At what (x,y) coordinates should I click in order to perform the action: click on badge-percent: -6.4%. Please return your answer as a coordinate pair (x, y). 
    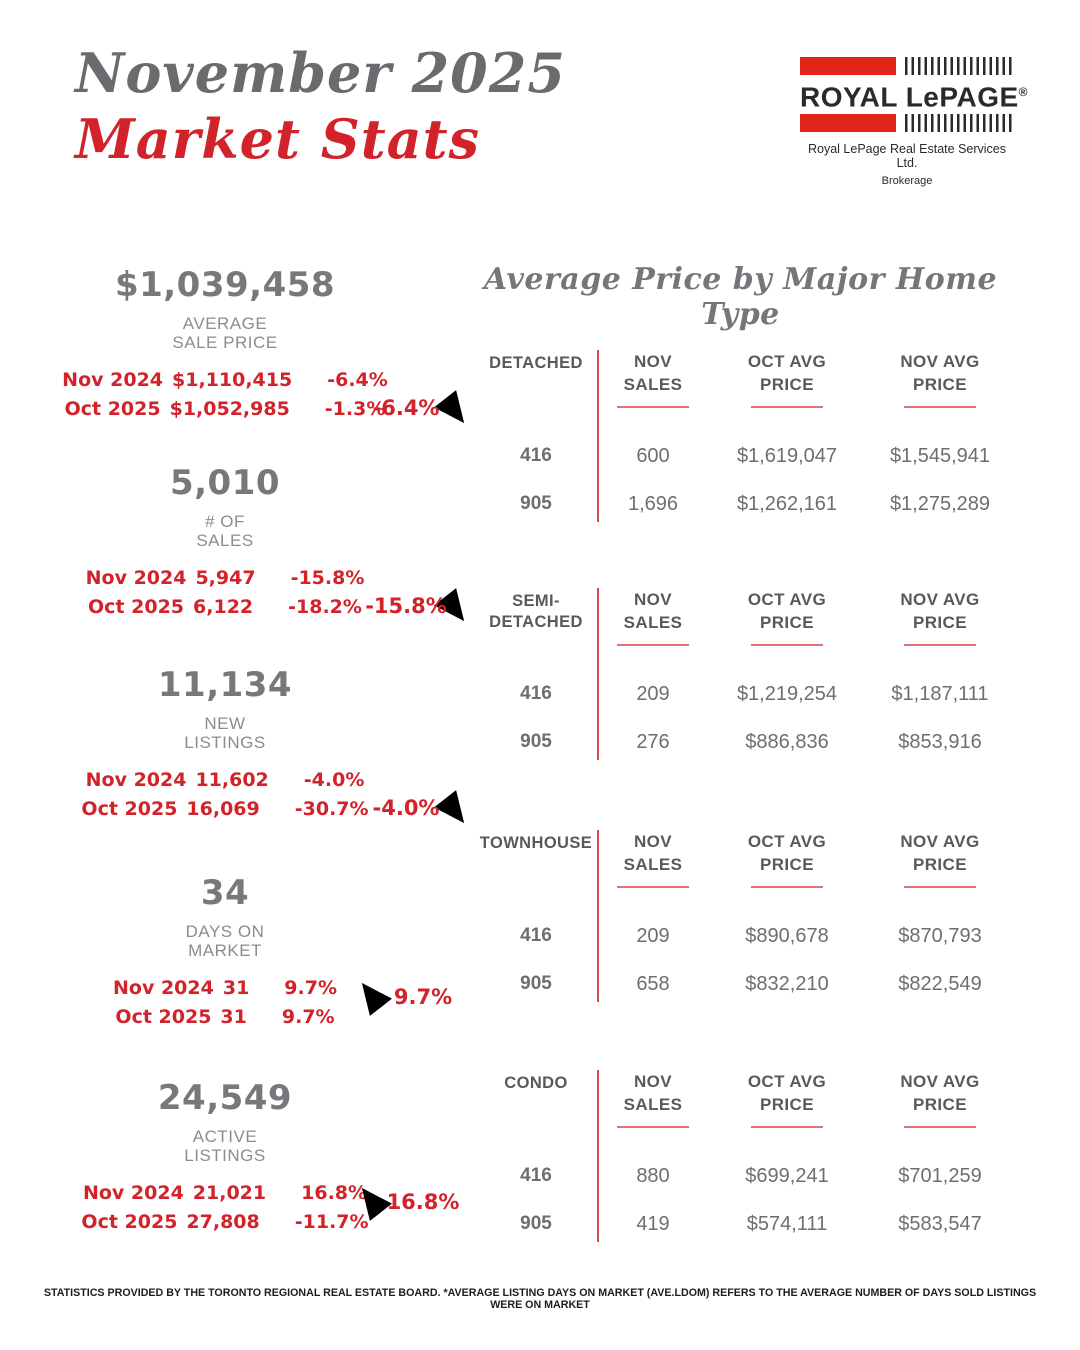
    Looking at the image, I should click on (406, 408).